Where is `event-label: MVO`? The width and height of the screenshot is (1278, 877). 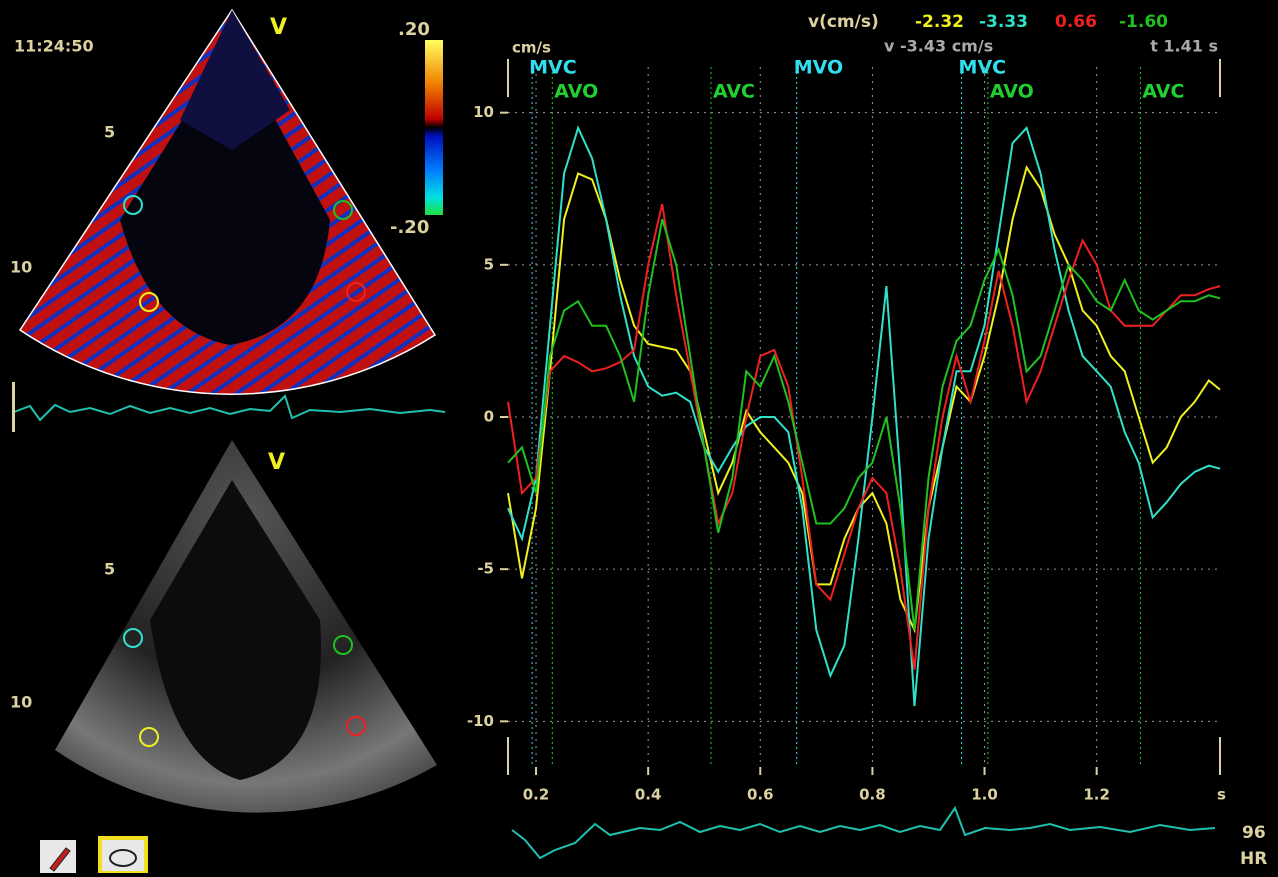
event-label: MVO is located at coordinates (818, 68).